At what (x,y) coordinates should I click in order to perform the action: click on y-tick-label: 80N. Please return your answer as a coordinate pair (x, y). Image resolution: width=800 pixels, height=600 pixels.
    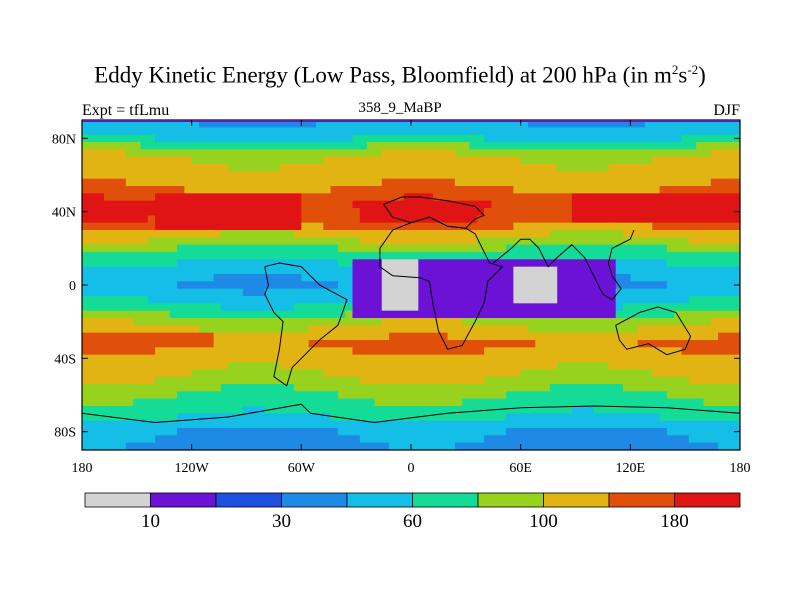
    Looking at the image, I should click on (64, 139).